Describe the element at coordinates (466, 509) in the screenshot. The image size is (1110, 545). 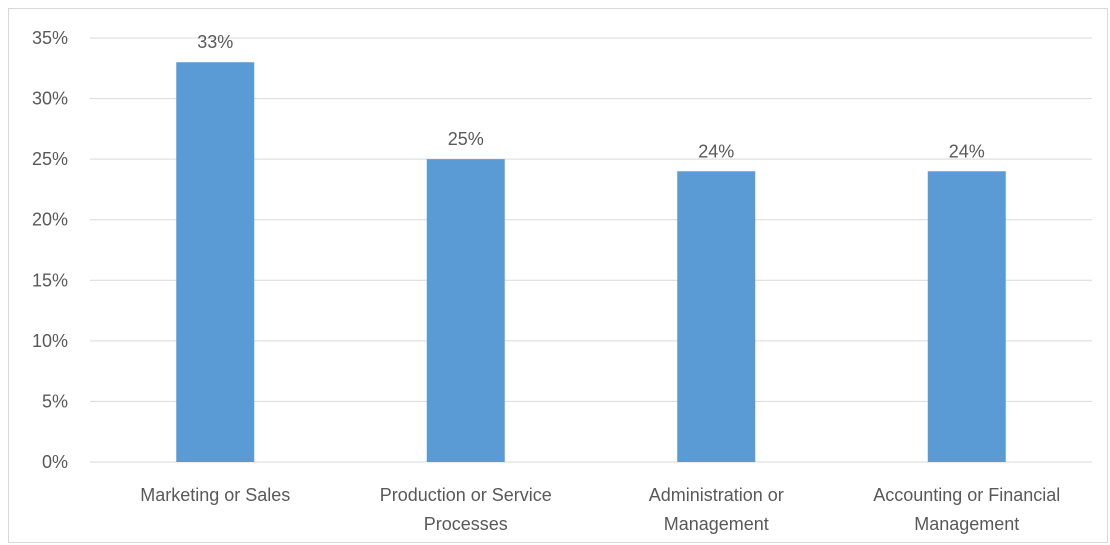
I see `category-label: Production or Service Processes` at that location.